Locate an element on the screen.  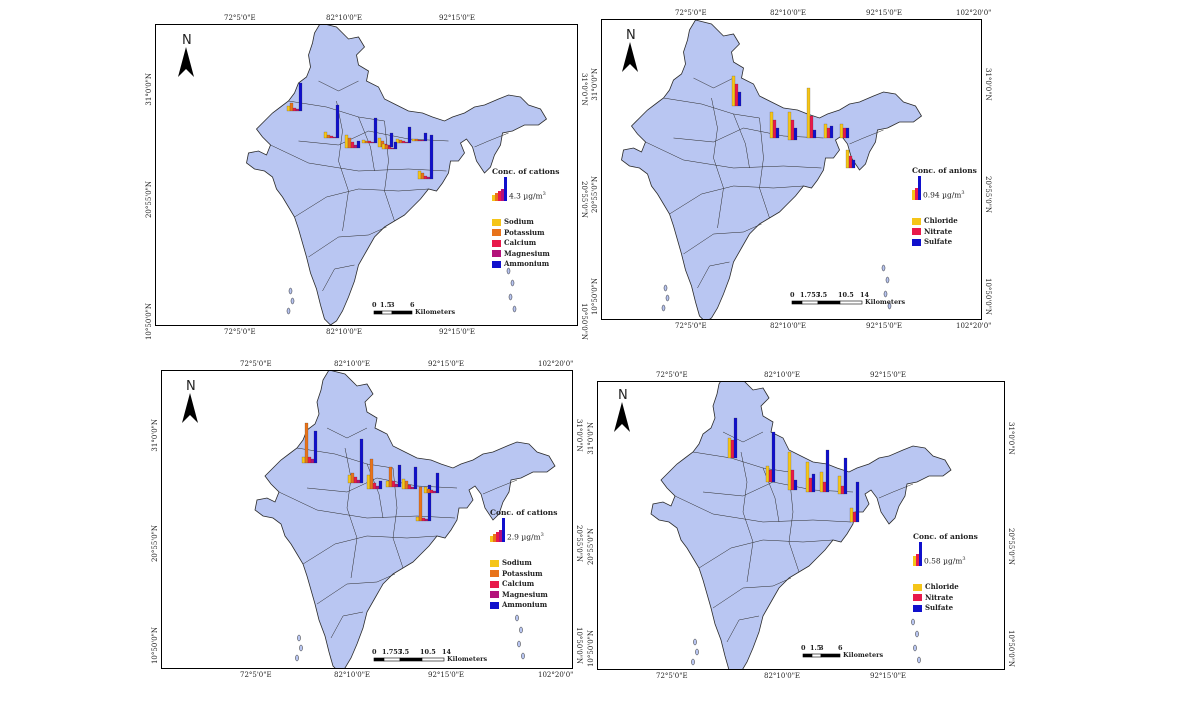
legend-scale-value: 4.3 µg/m3 is located at coordinates (527, 196).